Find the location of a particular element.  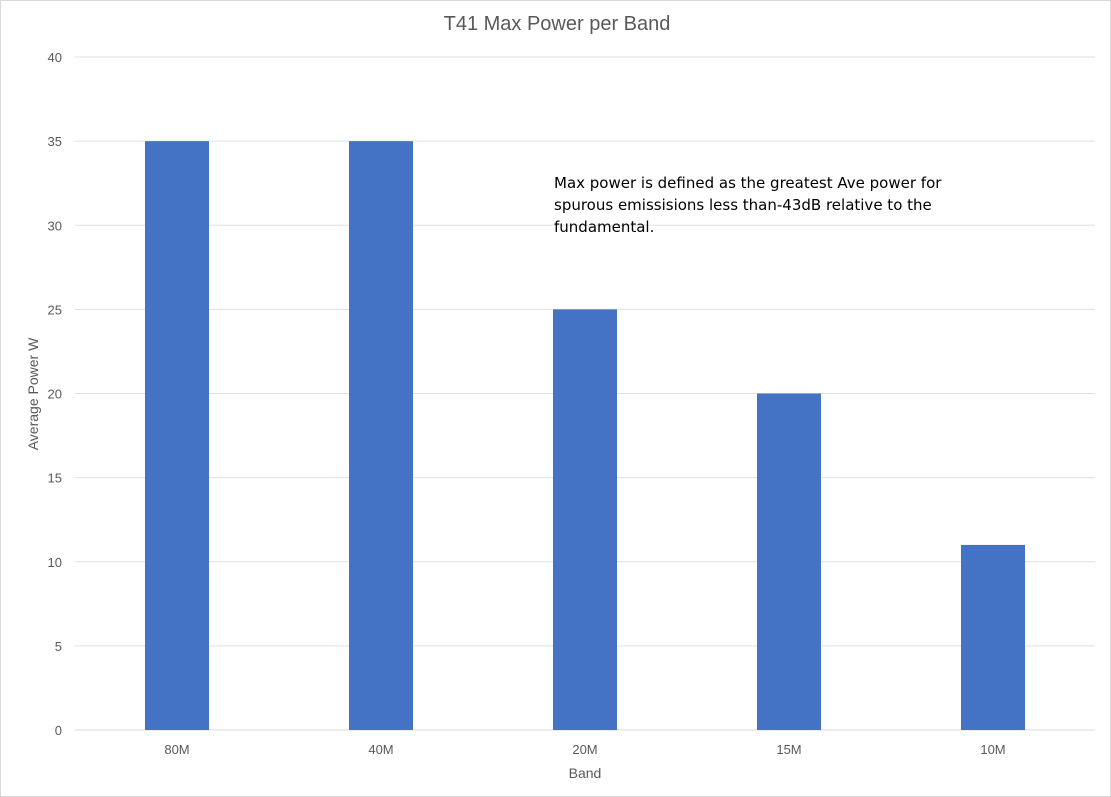

y-tick-label: 40 is located at coordinates (55, 57).